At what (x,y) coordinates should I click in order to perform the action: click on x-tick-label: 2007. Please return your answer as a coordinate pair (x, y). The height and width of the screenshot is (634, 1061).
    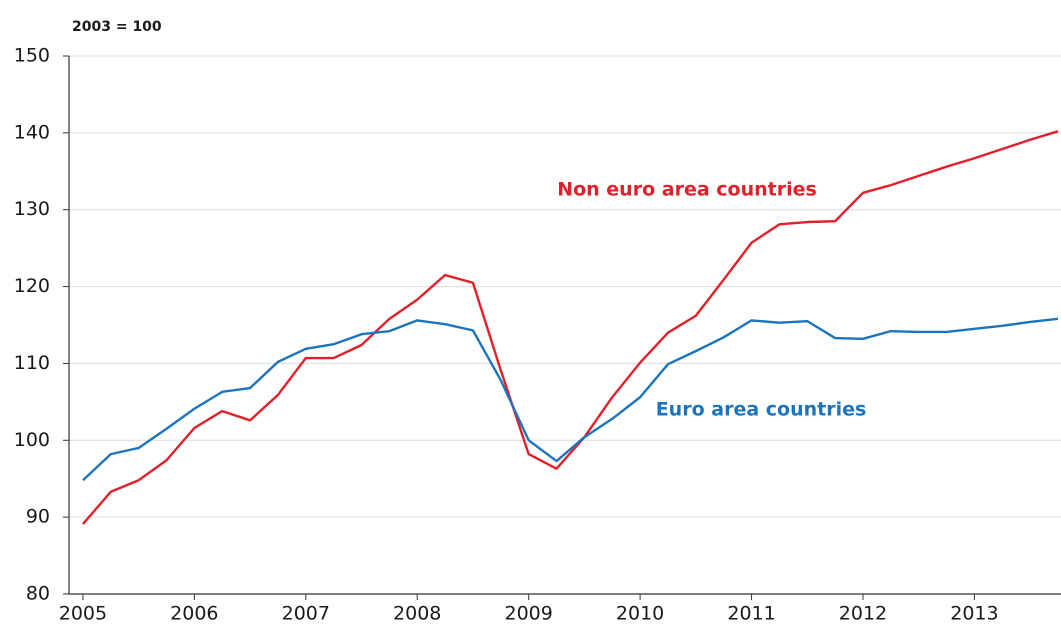
    Looking at the image, I should click on (306, 614).